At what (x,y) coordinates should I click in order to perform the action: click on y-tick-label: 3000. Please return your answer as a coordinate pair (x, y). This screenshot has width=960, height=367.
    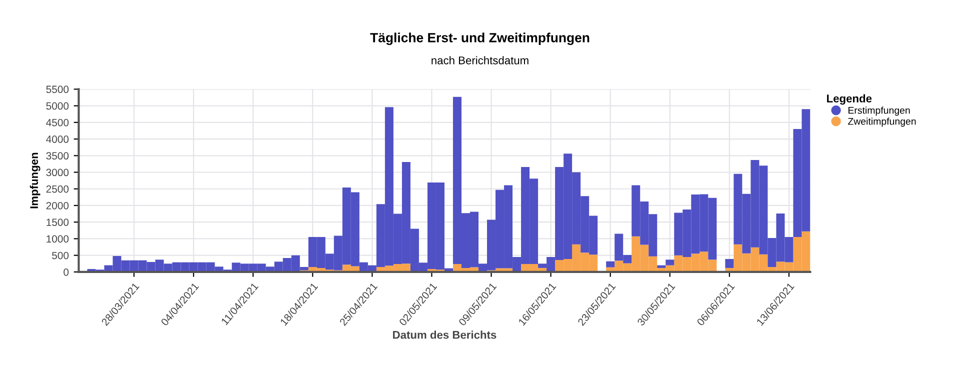
    Looking at the image, I should click on (57, 172).